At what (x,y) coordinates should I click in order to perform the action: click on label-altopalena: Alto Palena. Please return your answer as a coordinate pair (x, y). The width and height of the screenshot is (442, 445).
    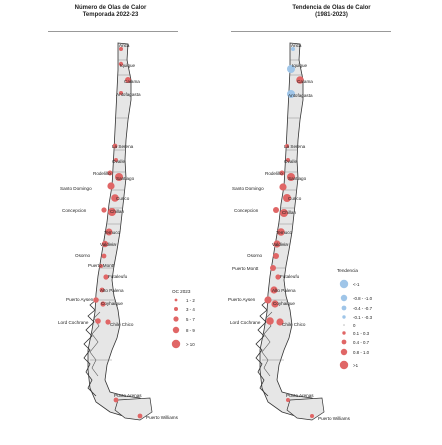
    Looking at the image, I should click on (112, 290).